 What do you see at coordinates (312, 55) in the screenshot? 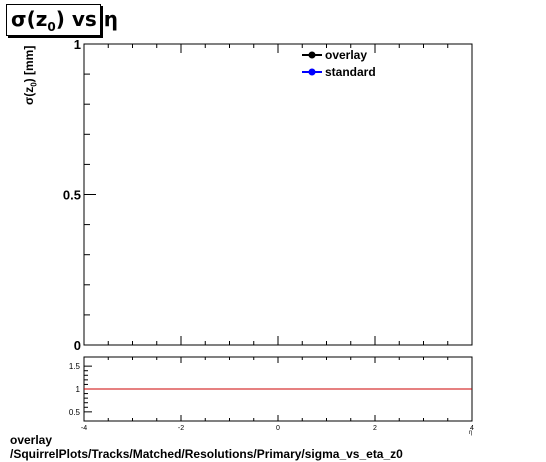
I see `legend-marker-overlay` at bounding box center [312, 55].